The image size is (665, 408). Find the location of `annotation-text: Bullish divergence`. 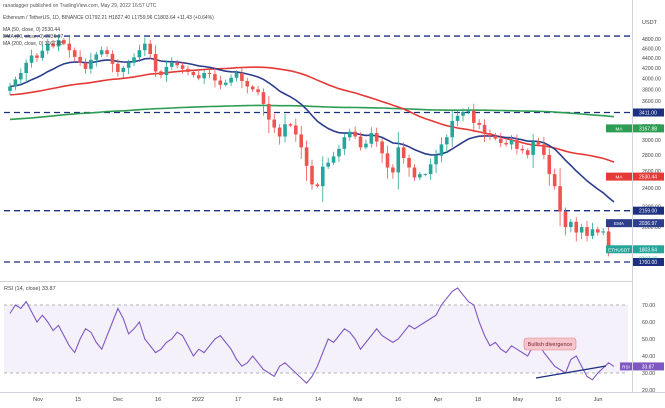

annotation-text: Bullish divergence is located at coordinates (550, 345).